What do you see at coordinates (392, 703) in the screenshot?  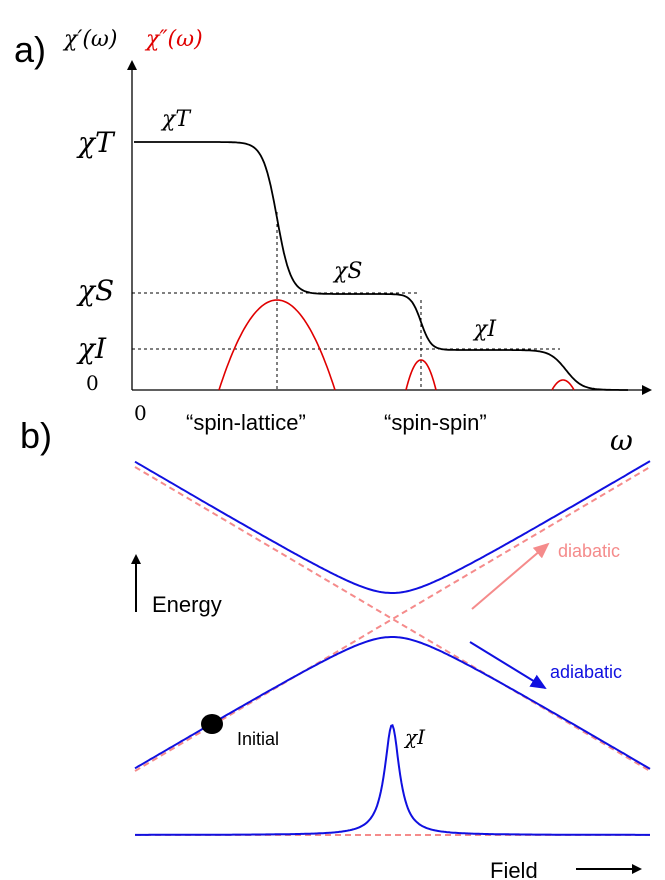 I see `adiabatic-lower-branch` at bounding box center [392, 703].